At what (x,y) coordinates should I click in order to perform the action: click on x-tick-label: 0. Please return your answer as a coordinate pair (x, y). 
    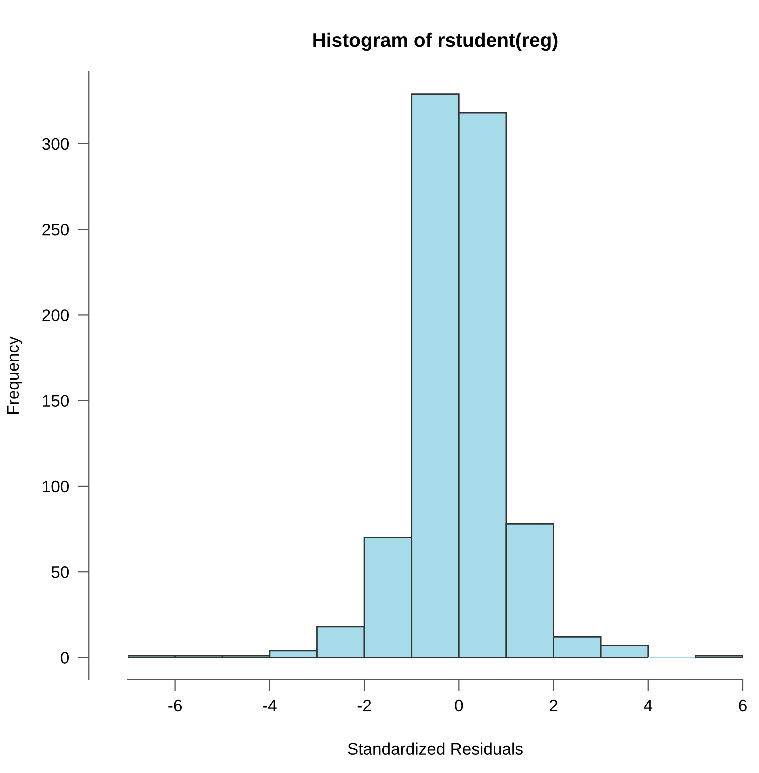
    Looking at the image, I should click on (459, 706).